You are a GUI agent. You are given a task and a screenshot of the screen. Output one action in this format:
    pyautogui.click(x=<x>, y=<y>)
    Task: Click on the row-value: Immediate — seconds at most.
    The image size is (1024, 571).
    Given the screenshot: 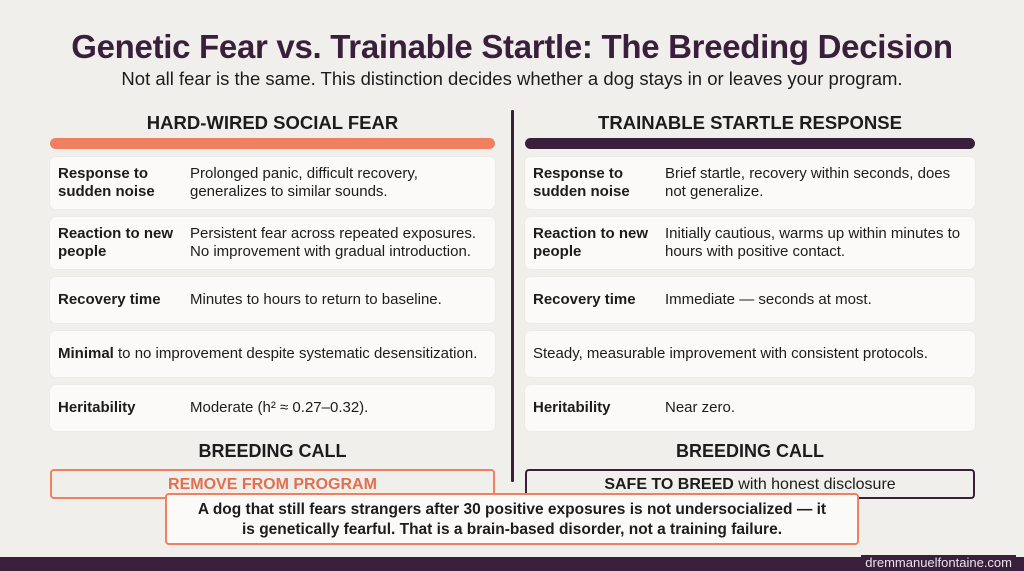 What is the action you would take?
    pyautogui.click(x=768, y=299)
    